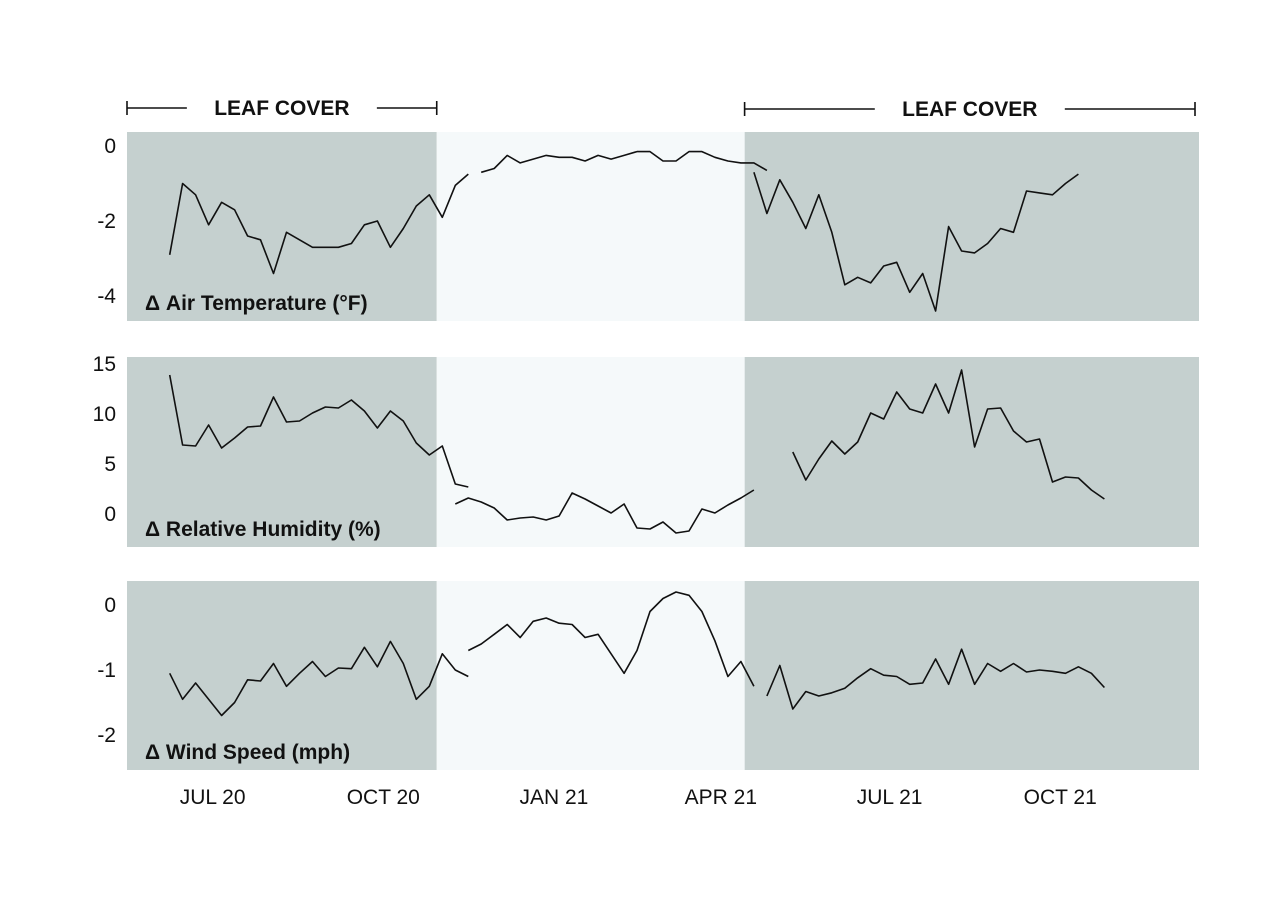  I want to click on x-tick-label: APR 21, so click(721, 797).